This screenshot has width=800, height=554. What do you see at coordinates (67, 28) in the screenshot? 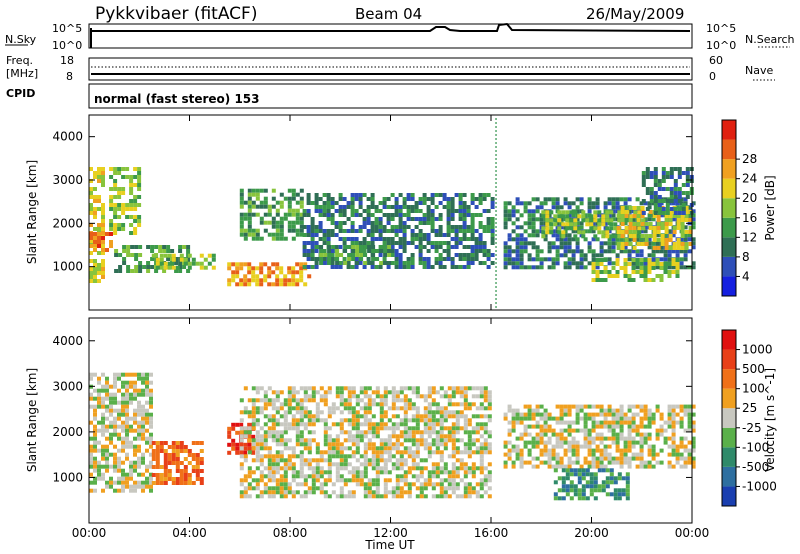
I see `nsky-left-tick-top: 10^5` at bounding box center [67, 28].